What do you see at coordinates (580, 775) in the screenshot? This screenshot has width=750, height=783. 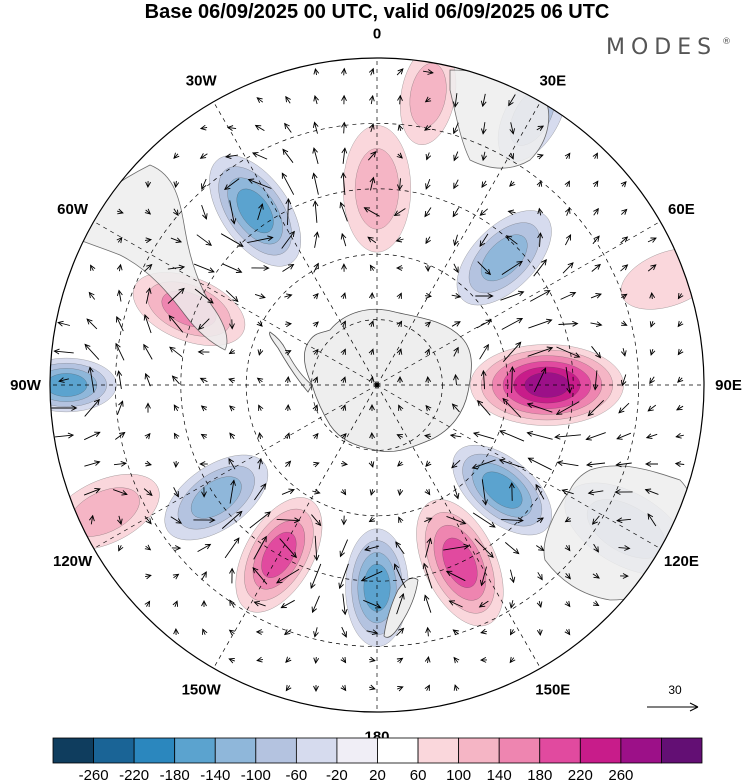 I see `colorbar-tick-label: 220` at bounding box center [580, 775].